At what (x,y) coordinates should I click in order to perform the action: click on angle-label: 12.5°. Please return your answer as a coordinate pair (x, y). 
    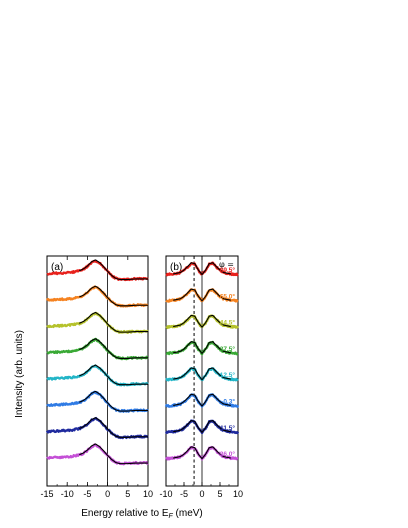
    Looking at the image, I should click on (228, 375).